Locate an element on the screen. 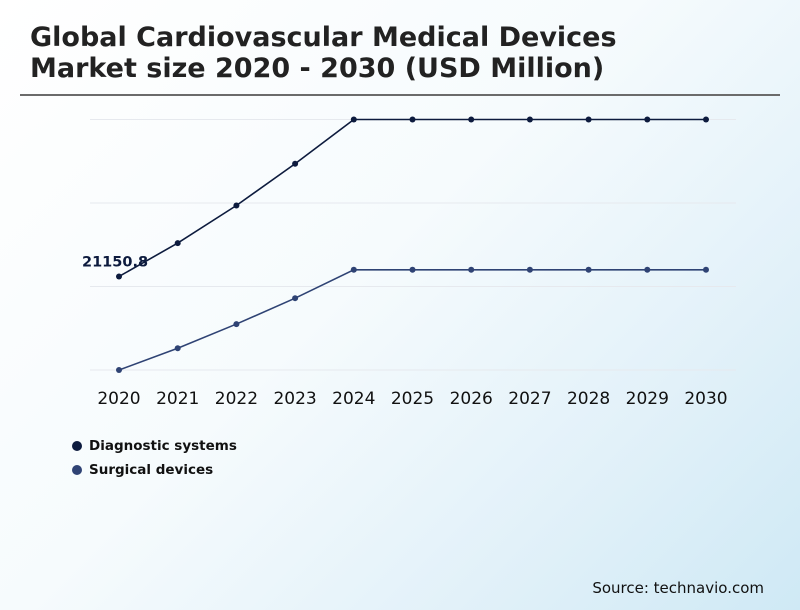 The width and height of the screenshot is (800, 610). legend-label-1: Surgical devices is located at coordinates (151, 470).